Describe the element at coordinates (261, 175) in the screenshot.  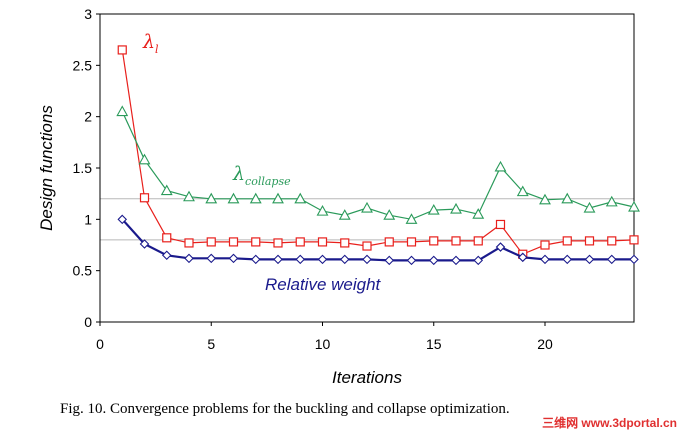
I see `label-lambda-collapse: λcollapse` at that location.